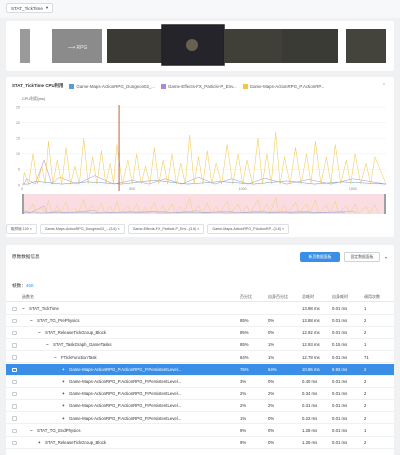  I want to click on legend-swatch, so click(72, 86).